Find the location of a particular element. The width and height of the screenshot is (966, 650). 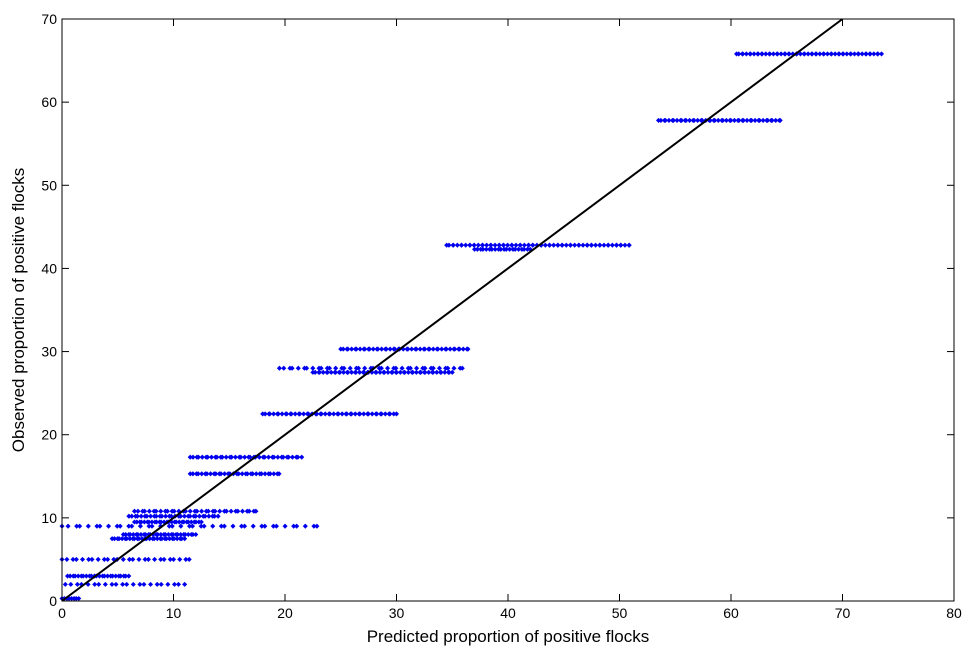

y-tick-label: 10 is located at coordinates (49, 518).